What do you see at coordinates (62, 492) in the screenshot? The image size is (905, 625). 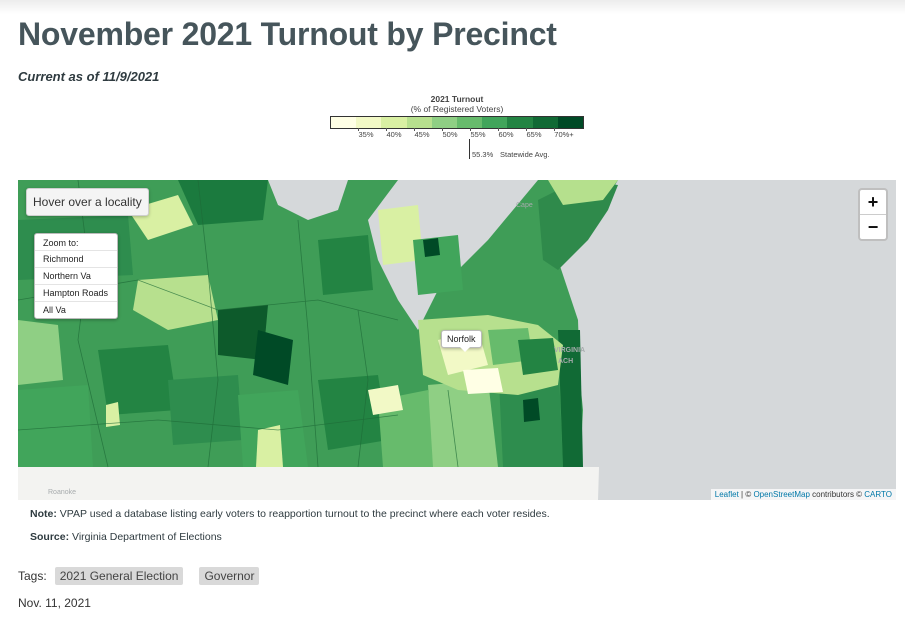 I see `basemap-label-roanoke: Roanoke` at bounding box center [62, 492].